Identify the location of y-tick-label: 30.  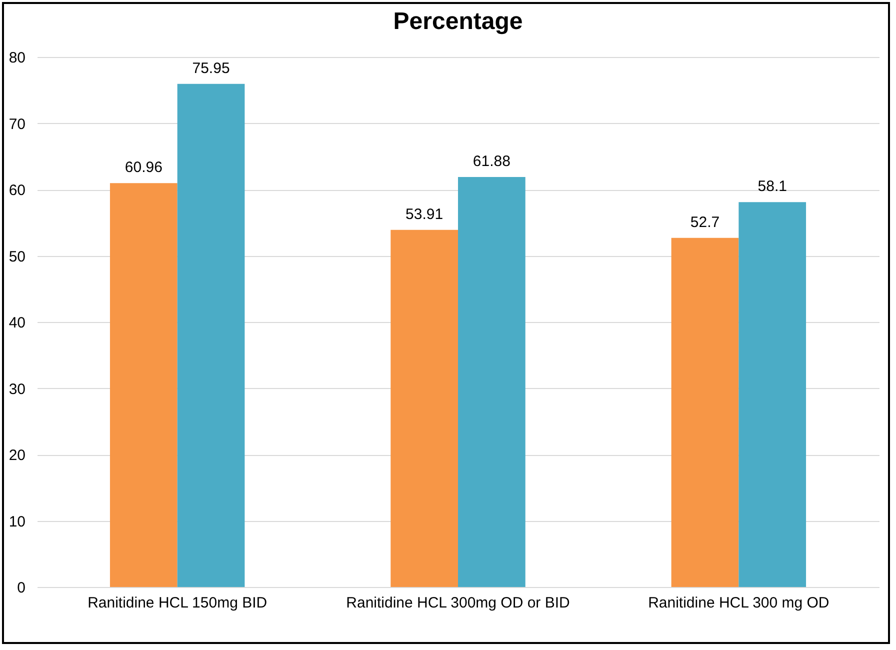
(17, 389).